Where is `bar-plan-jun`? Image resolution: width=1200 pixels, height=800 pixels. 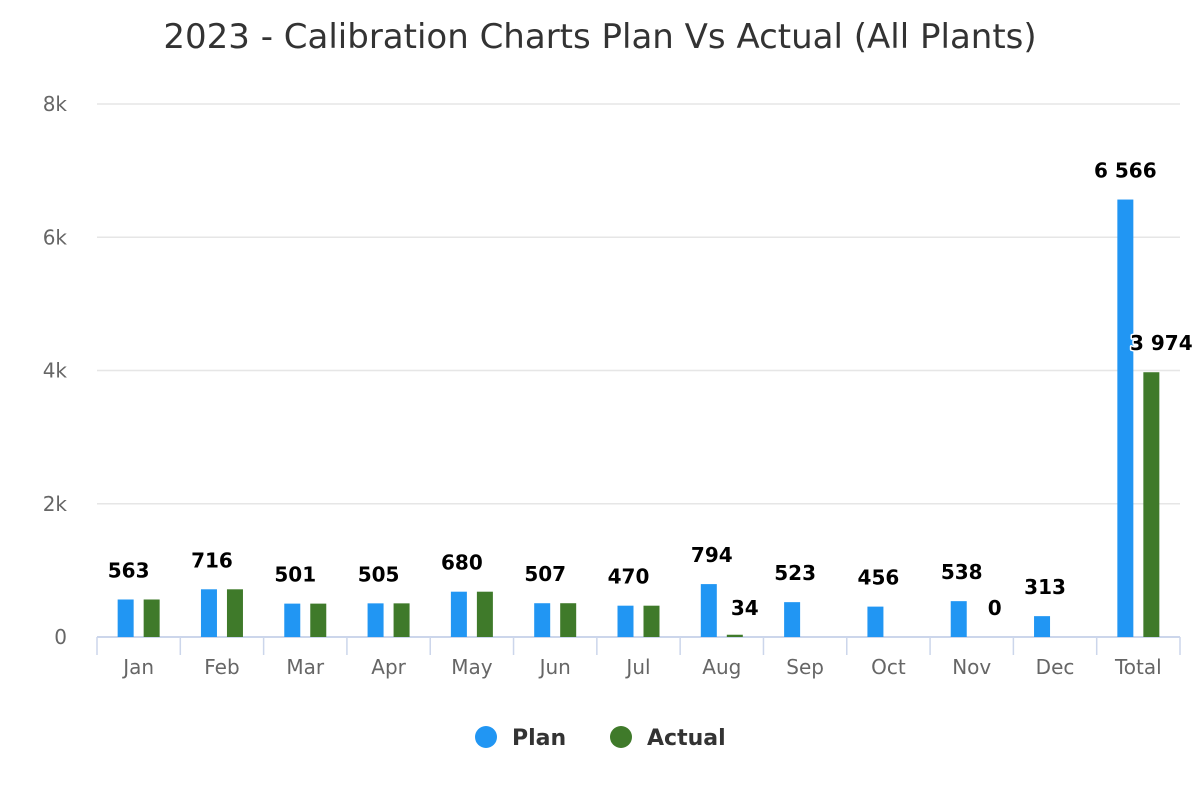
bar-plan-jun is located at coordinates (542, 620).